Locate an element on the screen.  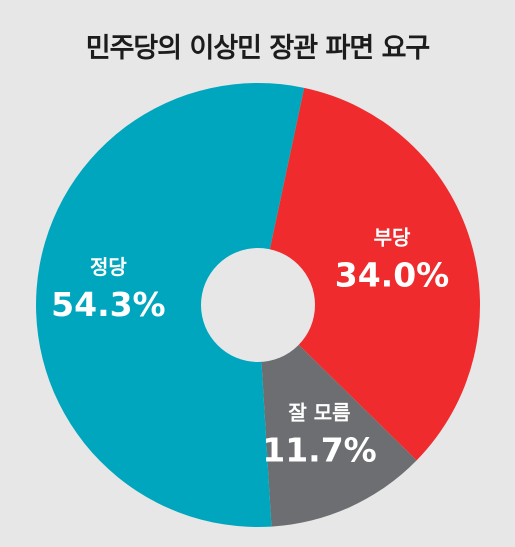
donut-hole is located at coordinates (258, 305).